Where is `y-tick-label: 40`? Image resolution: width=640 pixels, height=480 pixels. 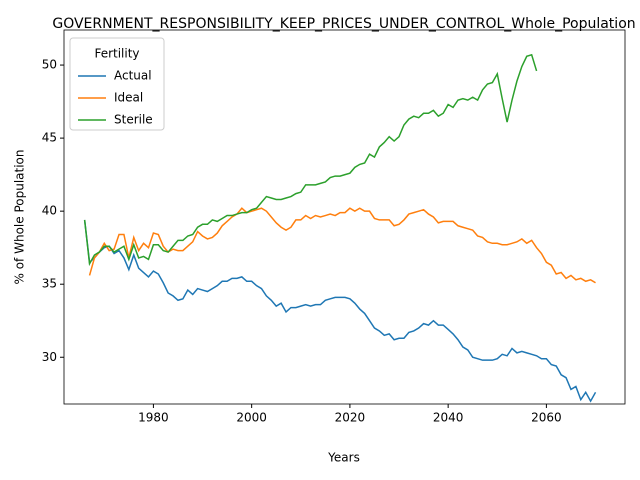
y-tick-label: 40 is located at coordinates (49, 211).